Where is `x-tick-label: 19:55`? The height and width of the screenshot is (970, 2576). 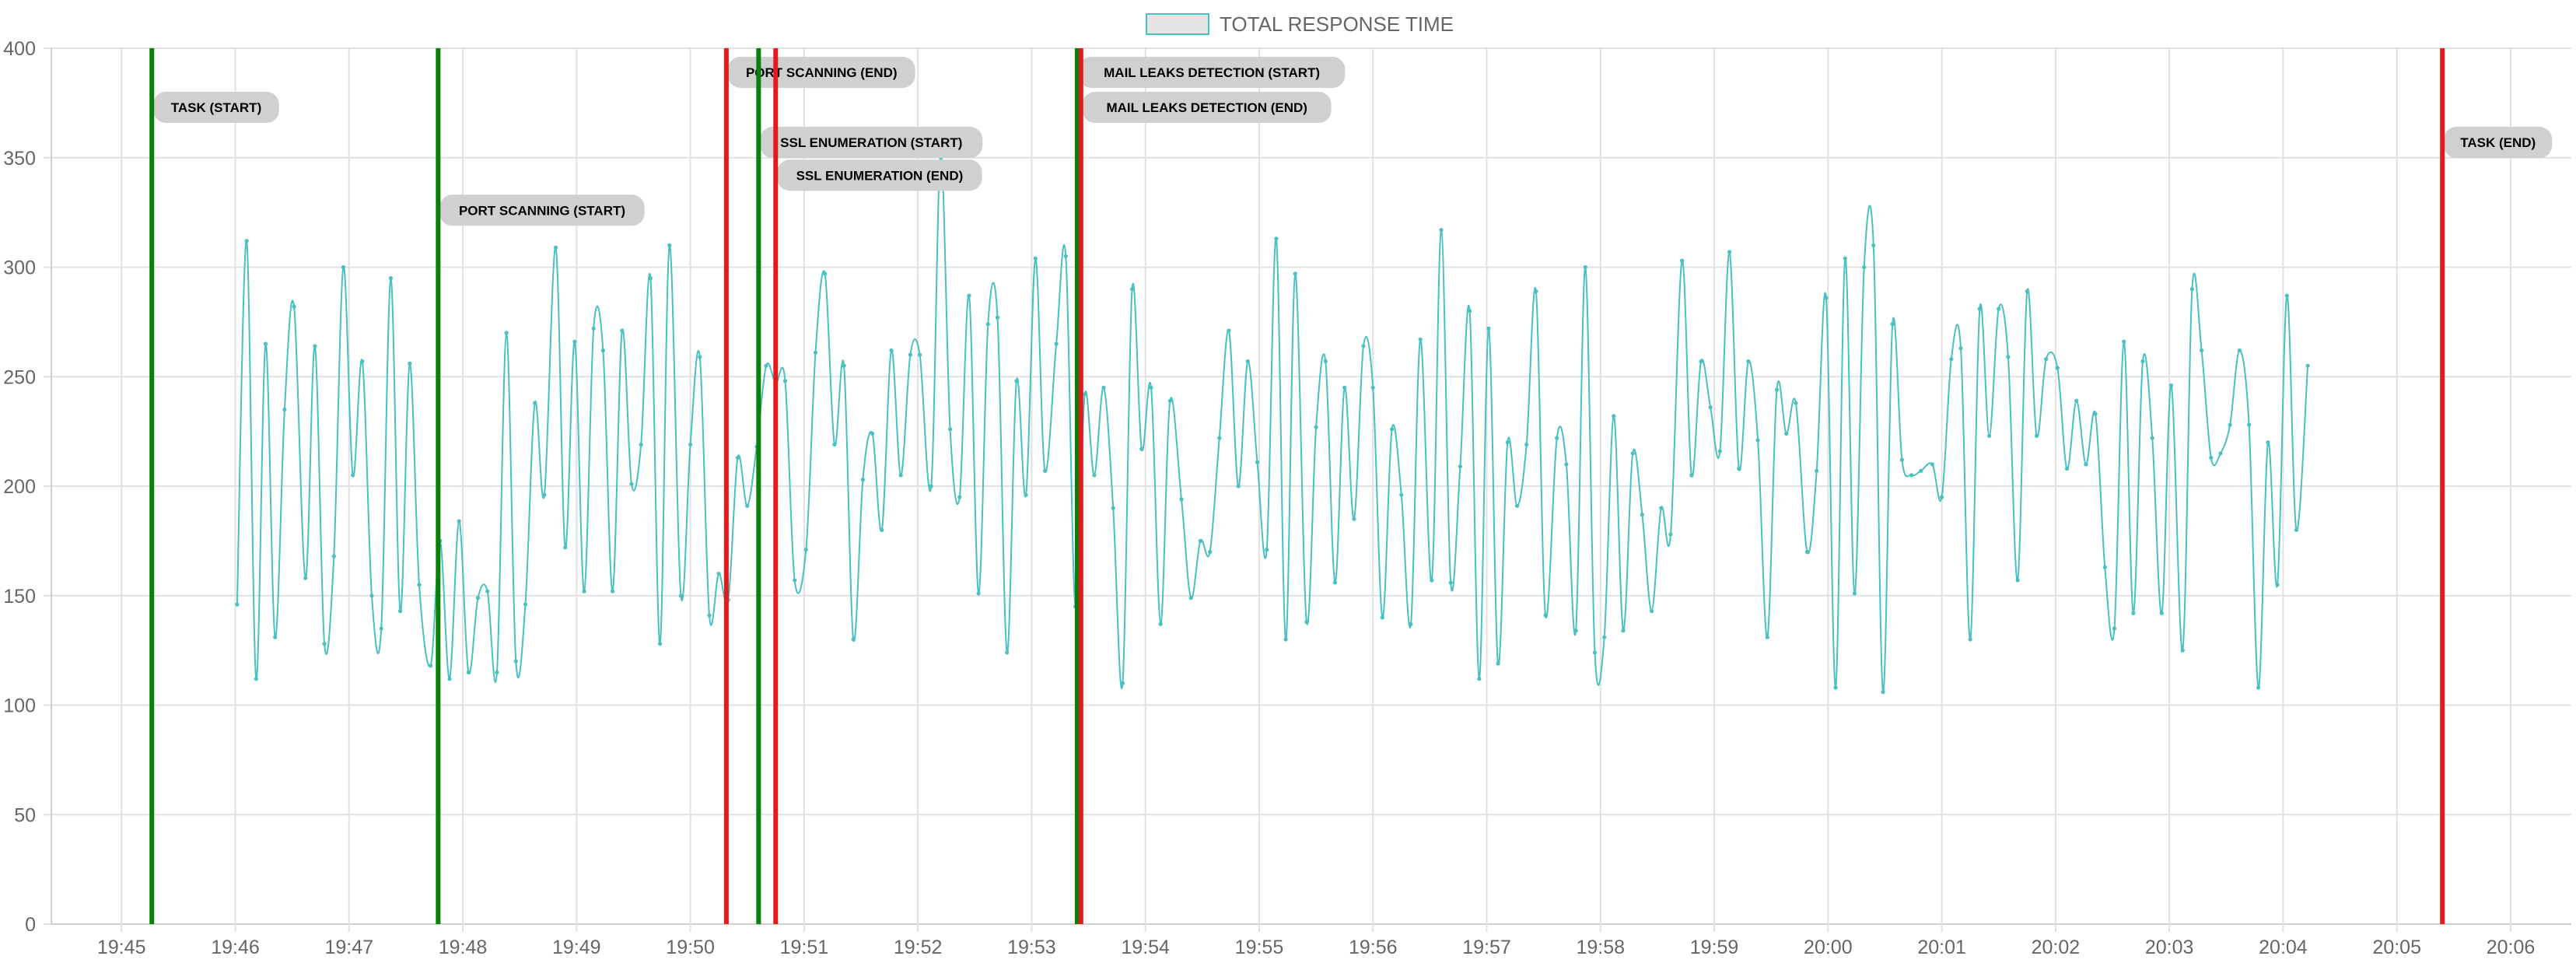 x-tick-label: 19:55 is located at coordinates (1259, 947).